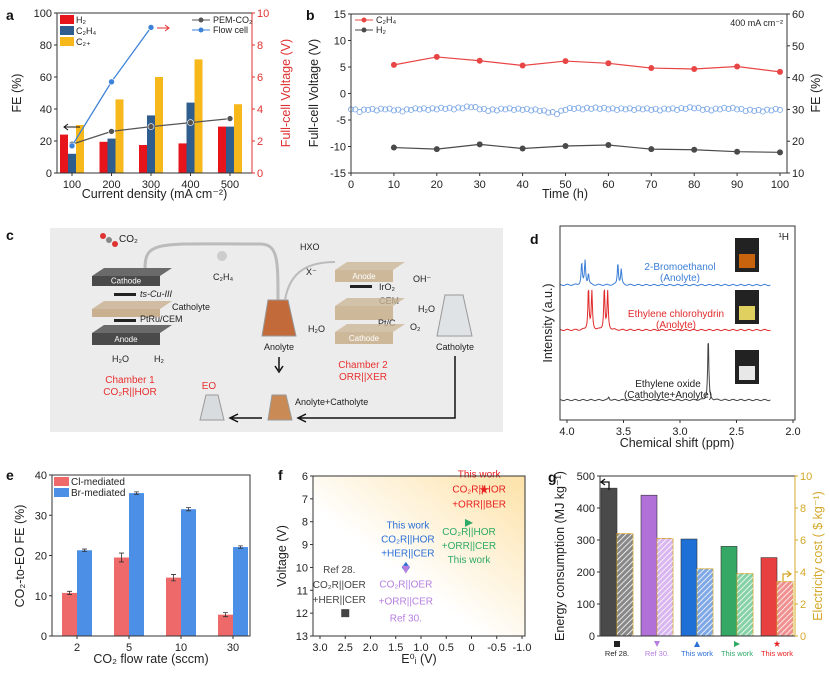 The width and height of the screenshot is (830, 675). What do you see at coordinates (785, 608) in the screenshot?
I see `bar-cost-hatch` at bounding box center [785, 608].